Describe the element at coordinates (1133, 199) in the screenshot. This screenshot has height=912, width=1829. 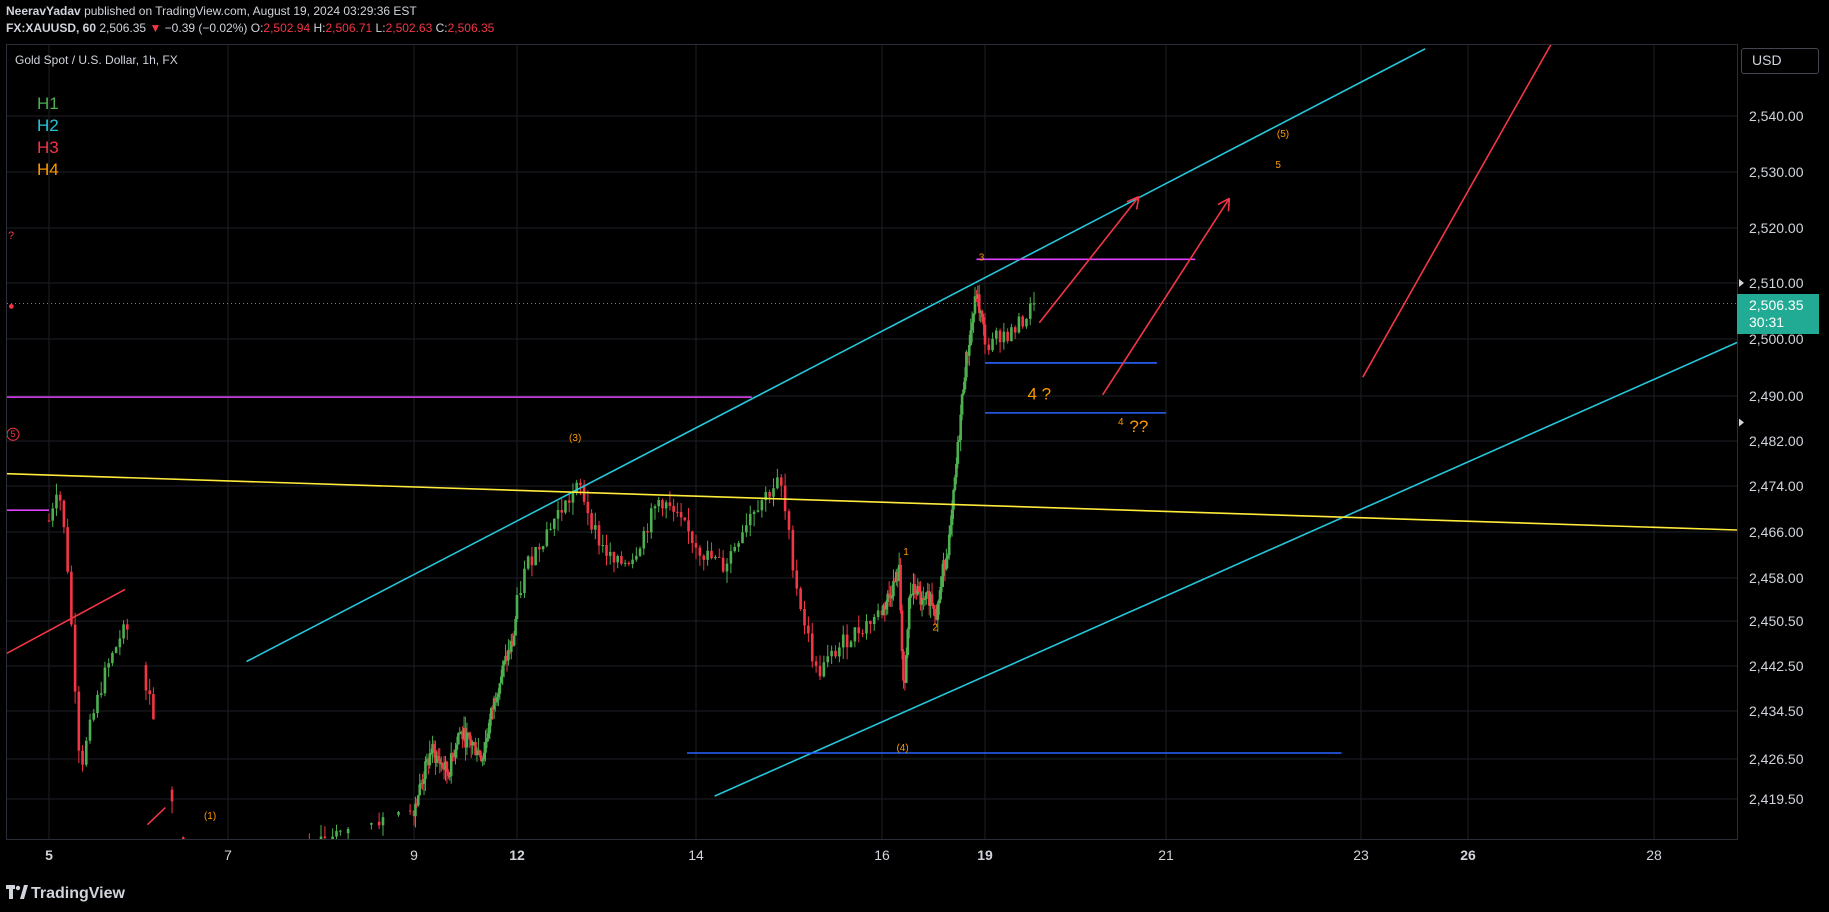
I see `forecast-arrow-head` at that location.